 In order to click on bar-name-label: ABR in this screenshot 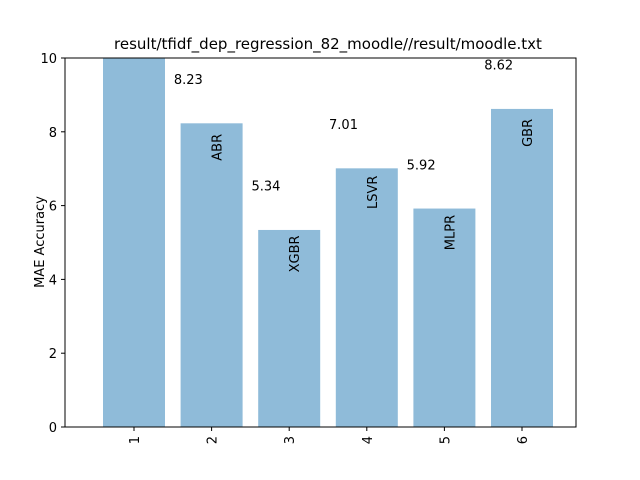, I will do `click(218, 147)`.